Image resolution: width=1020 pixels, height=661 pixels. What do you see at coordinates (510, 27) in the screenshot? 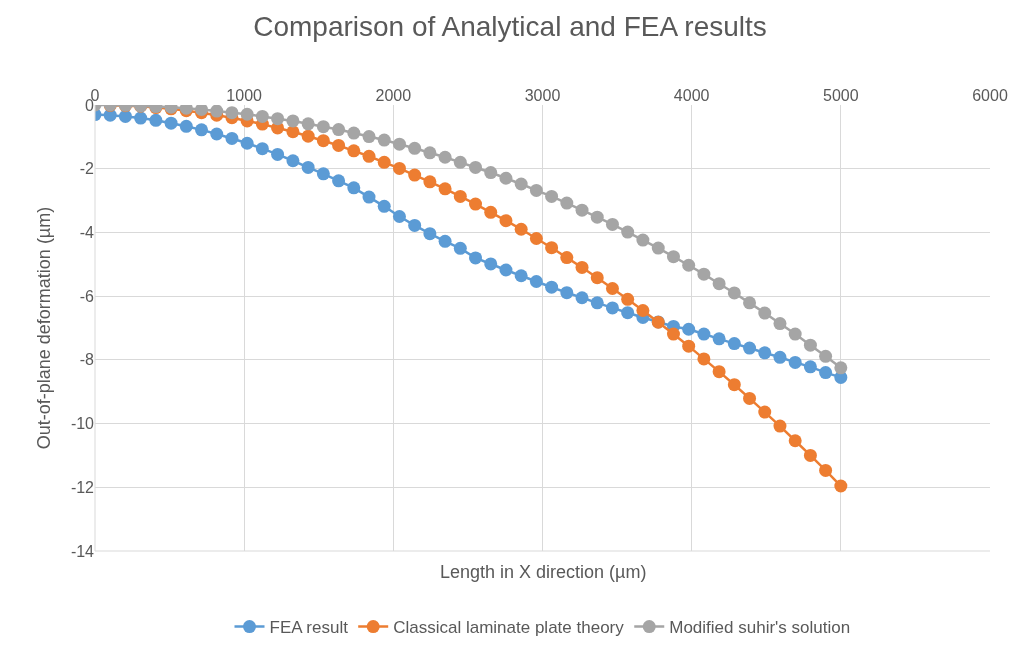
I see `chart-title: Comparison of Analytical and FEA results` at bounding box center [510, 27].